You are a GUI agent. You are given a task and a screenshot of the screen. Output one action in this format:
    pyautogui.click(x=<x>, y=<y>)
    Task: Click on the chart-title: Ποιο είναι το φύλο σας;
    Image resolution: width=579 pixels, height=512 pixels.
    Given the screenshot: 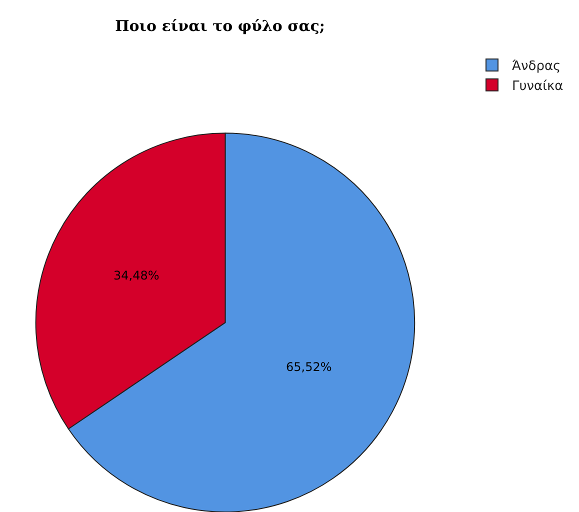 What is the action you would take?
    pyautogui.click(x=220, y=25)
    